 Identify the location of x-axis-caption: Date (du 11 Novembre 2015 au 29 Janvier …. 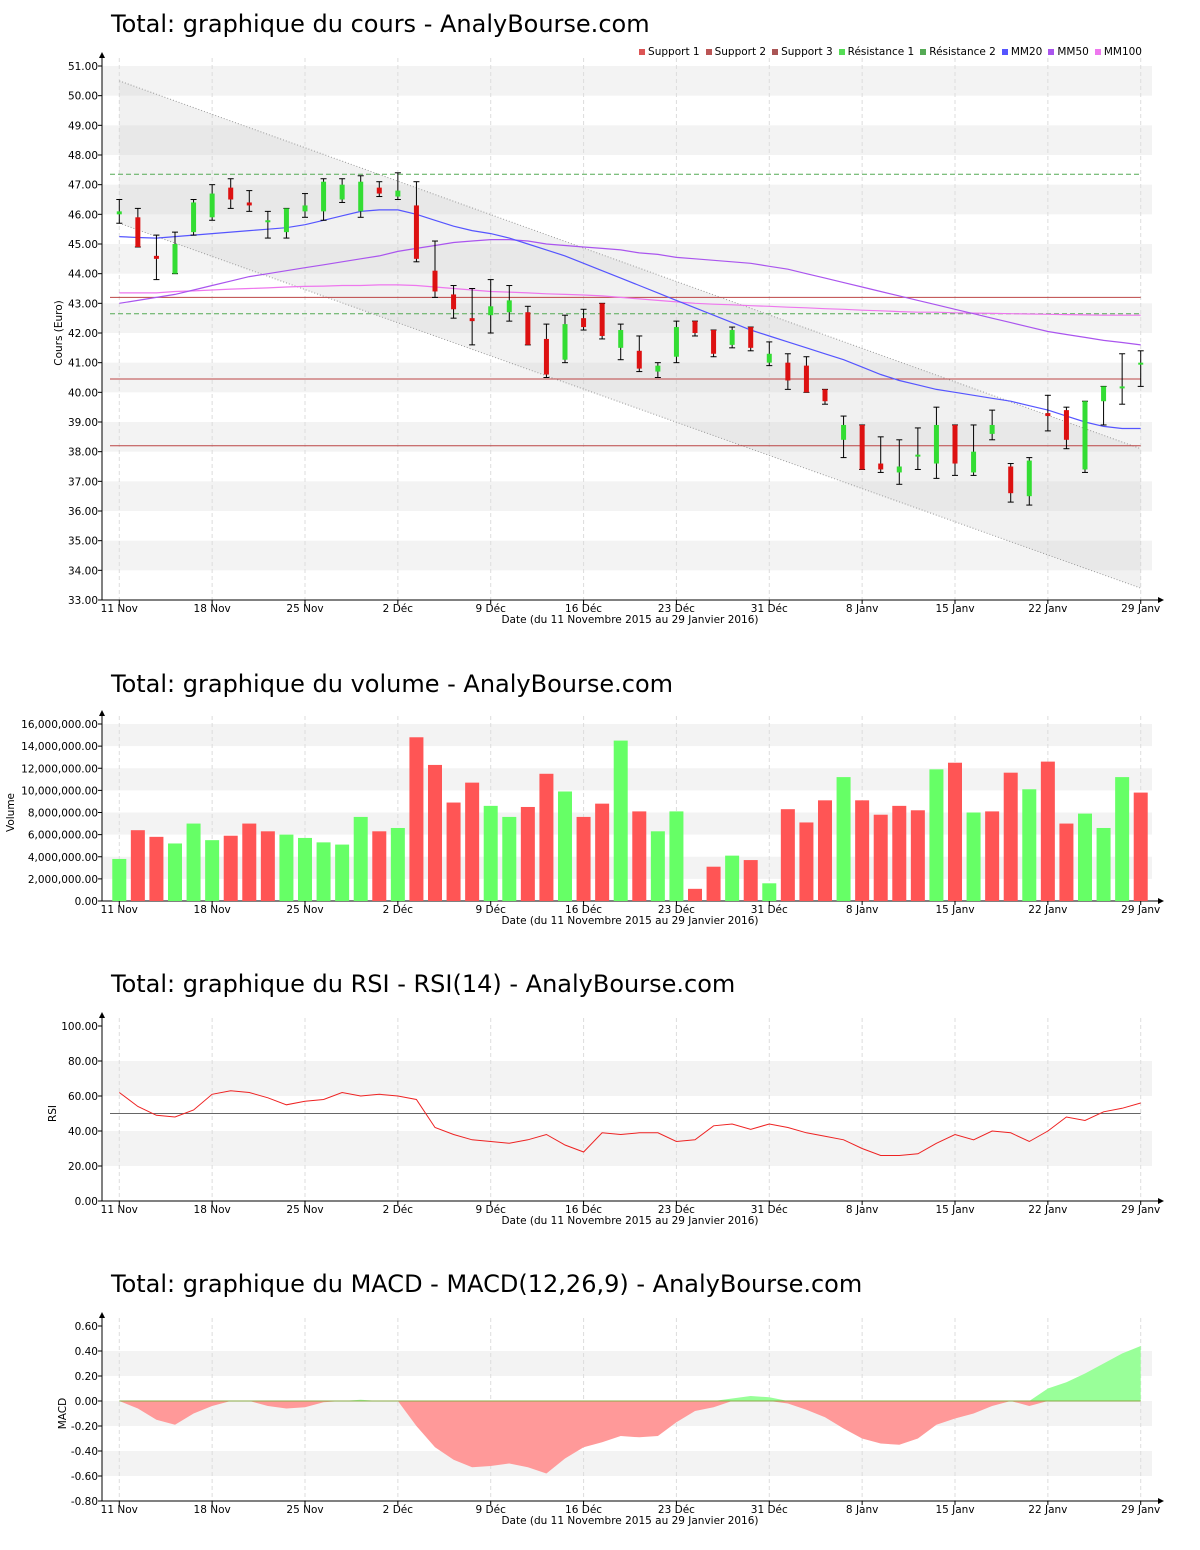
(629, 1221).